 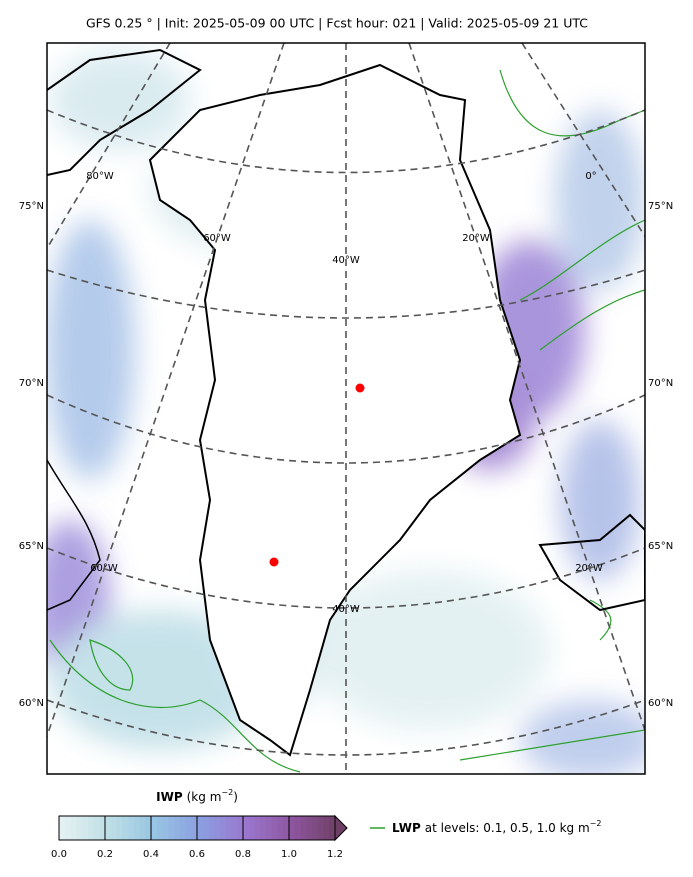 What do you see at coordinates (100, 176) in the screenshot?
I see `lon-label: 80°W` at bounding box center [100, 176].